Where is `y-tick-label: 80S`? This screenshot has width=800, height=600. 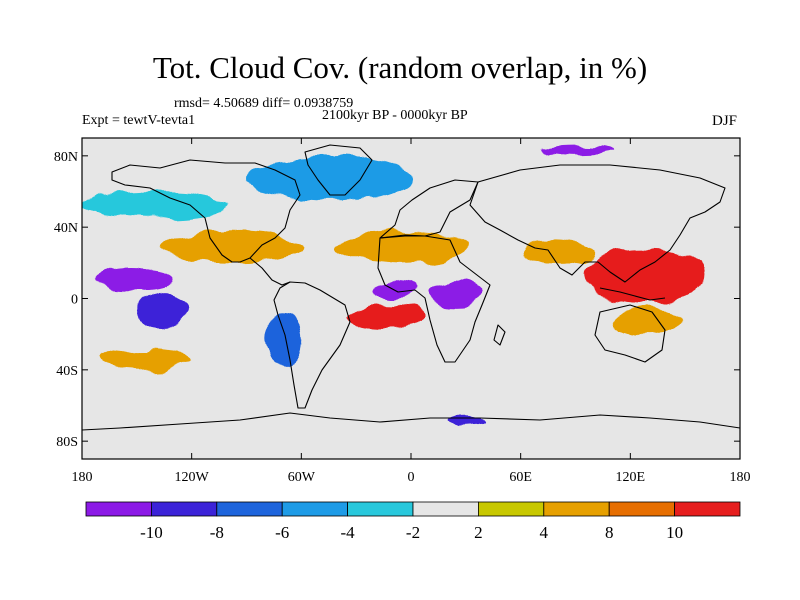
y-tick-label: 80S is located at coordinates (67, 442).